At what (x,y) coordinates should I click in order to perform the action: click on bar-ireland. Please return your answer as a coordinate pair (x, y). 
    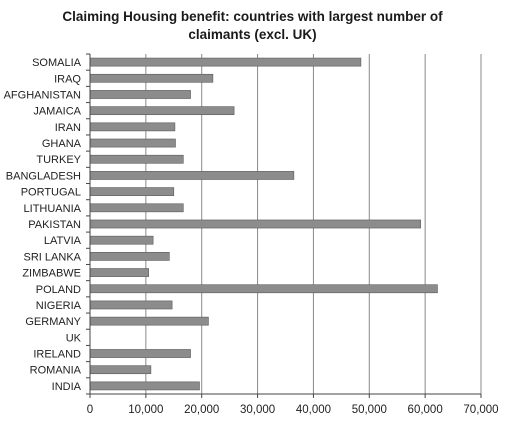
    Looking at the image, I should click on (140, 353).